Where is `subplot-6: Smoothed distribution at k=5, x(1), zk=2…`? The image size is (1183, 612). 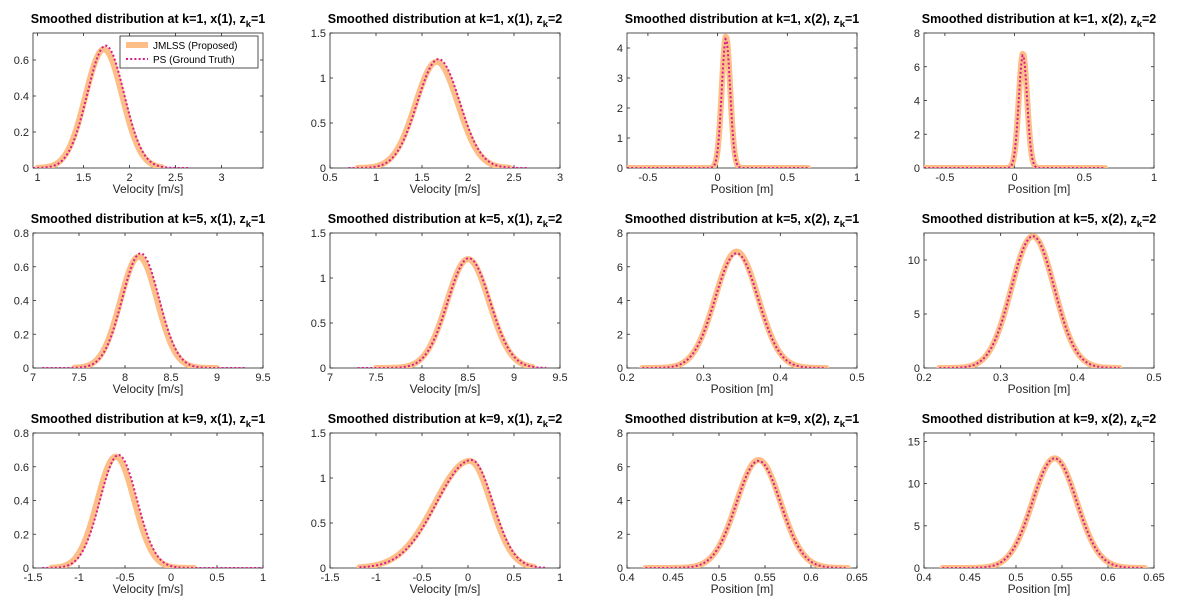 subplot-6: Smoothed distribution at k=5, x(1), zk=2… is located at coordinates (439, 304).